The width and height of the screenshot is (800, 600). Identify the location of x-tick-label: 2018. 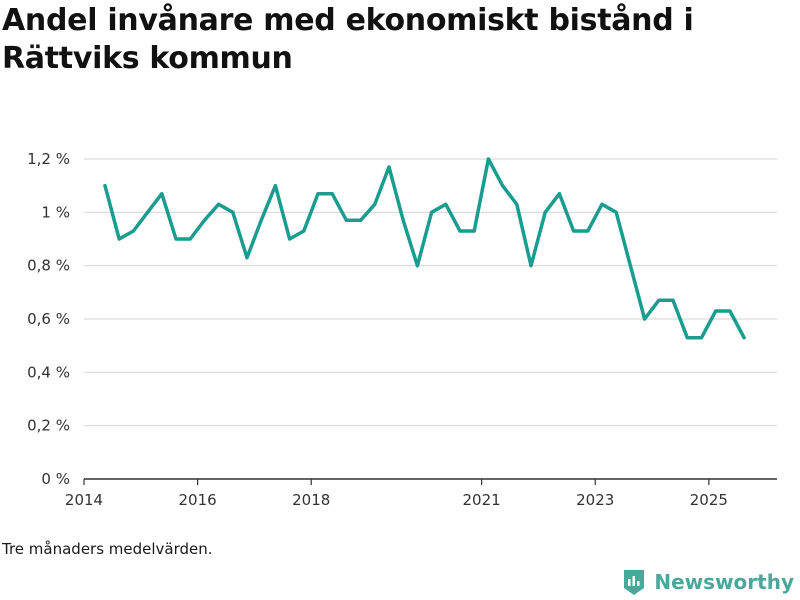
(311, 500).